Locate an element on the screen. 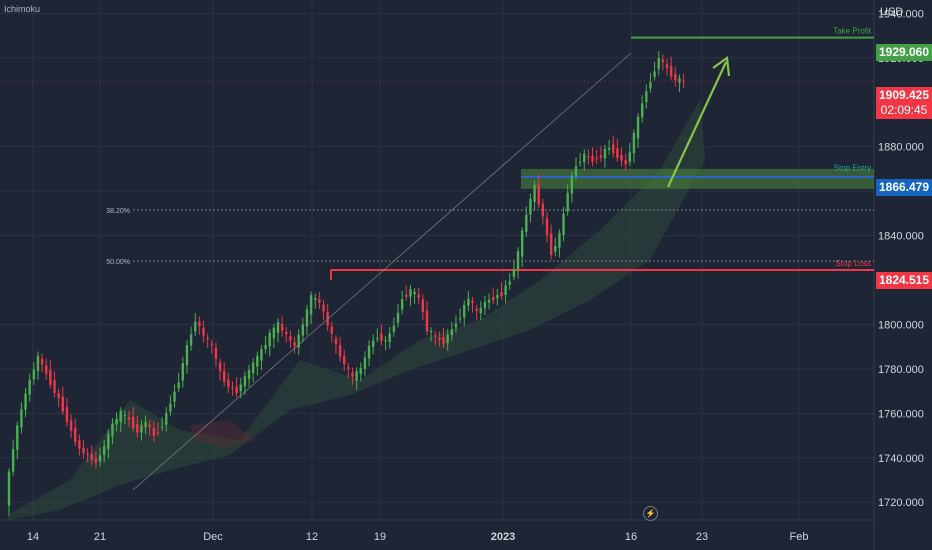 This screenshot has width=932, height=550. time-tick-label: 14 is located at coordinates (33, 537).